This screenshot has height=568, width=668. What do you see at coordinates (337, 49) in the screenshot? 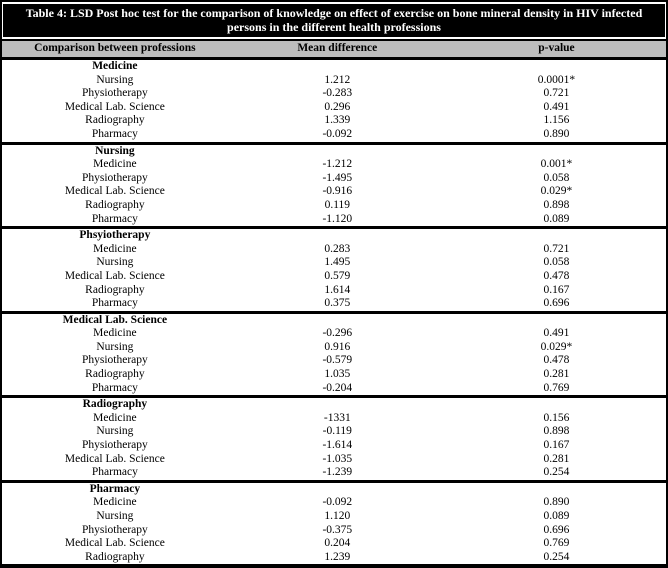
I see `col-header-mean-difference: Mean difference` at bounding box center [337, 49].